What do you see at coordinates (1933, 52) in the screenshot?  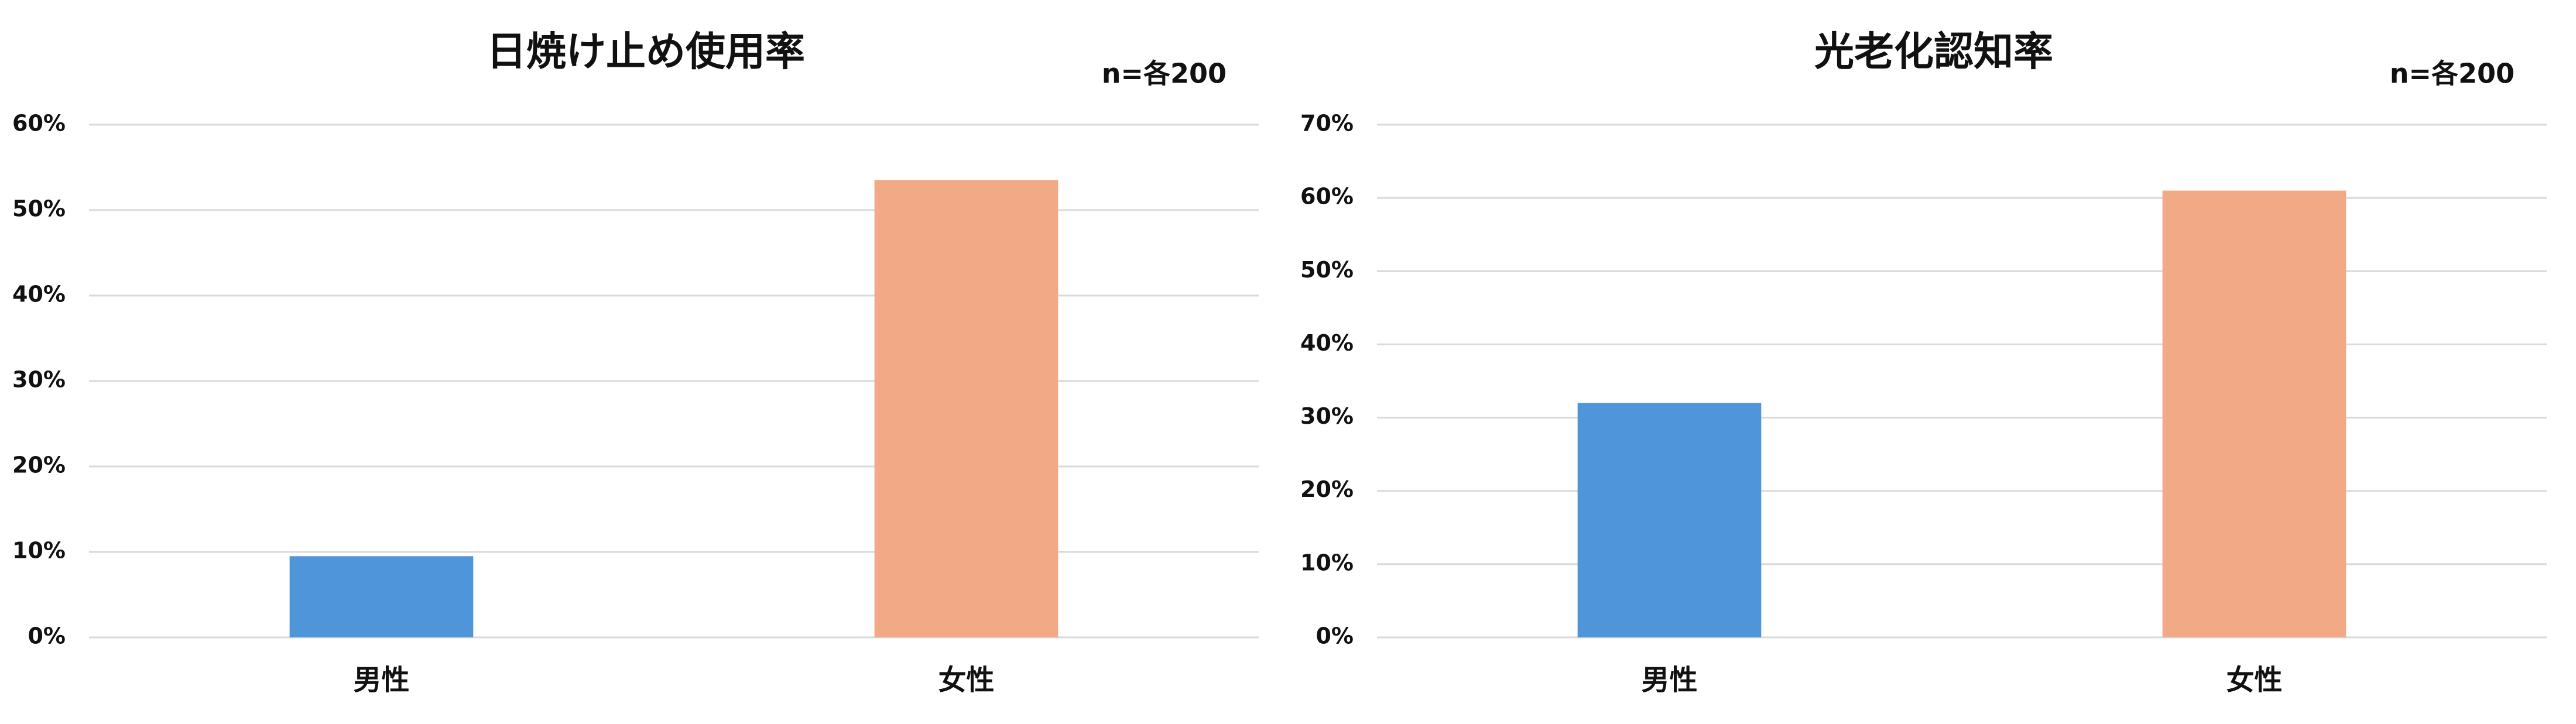 I see `chart-title: 光老化認知率` at bounding box center [1933, 52].